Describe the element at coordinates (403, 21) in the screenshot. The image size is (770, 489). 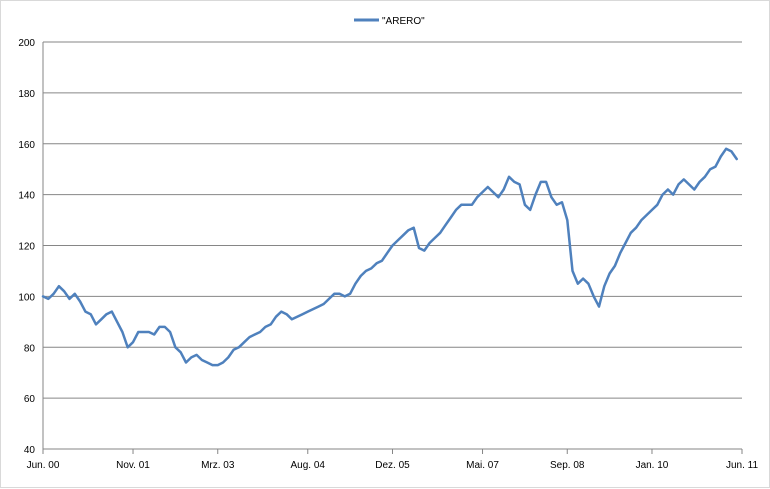
I see `legend-entry: "ARERO"` at that location.